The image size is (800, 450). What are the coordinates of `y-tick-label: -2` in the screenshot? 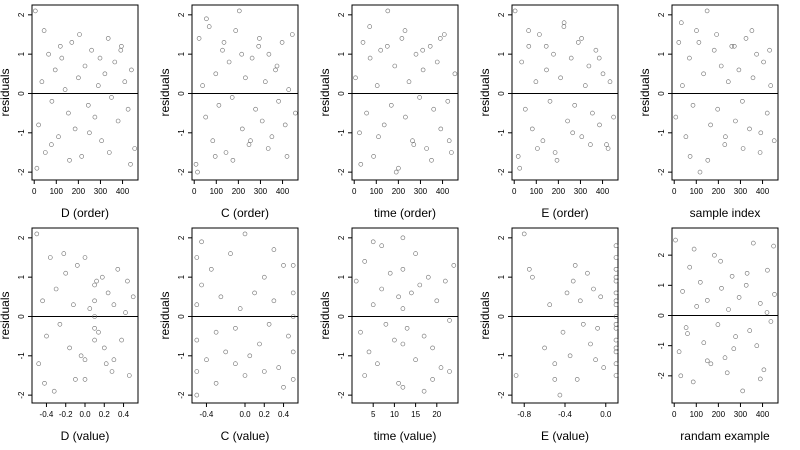 It's located at (661, 172).